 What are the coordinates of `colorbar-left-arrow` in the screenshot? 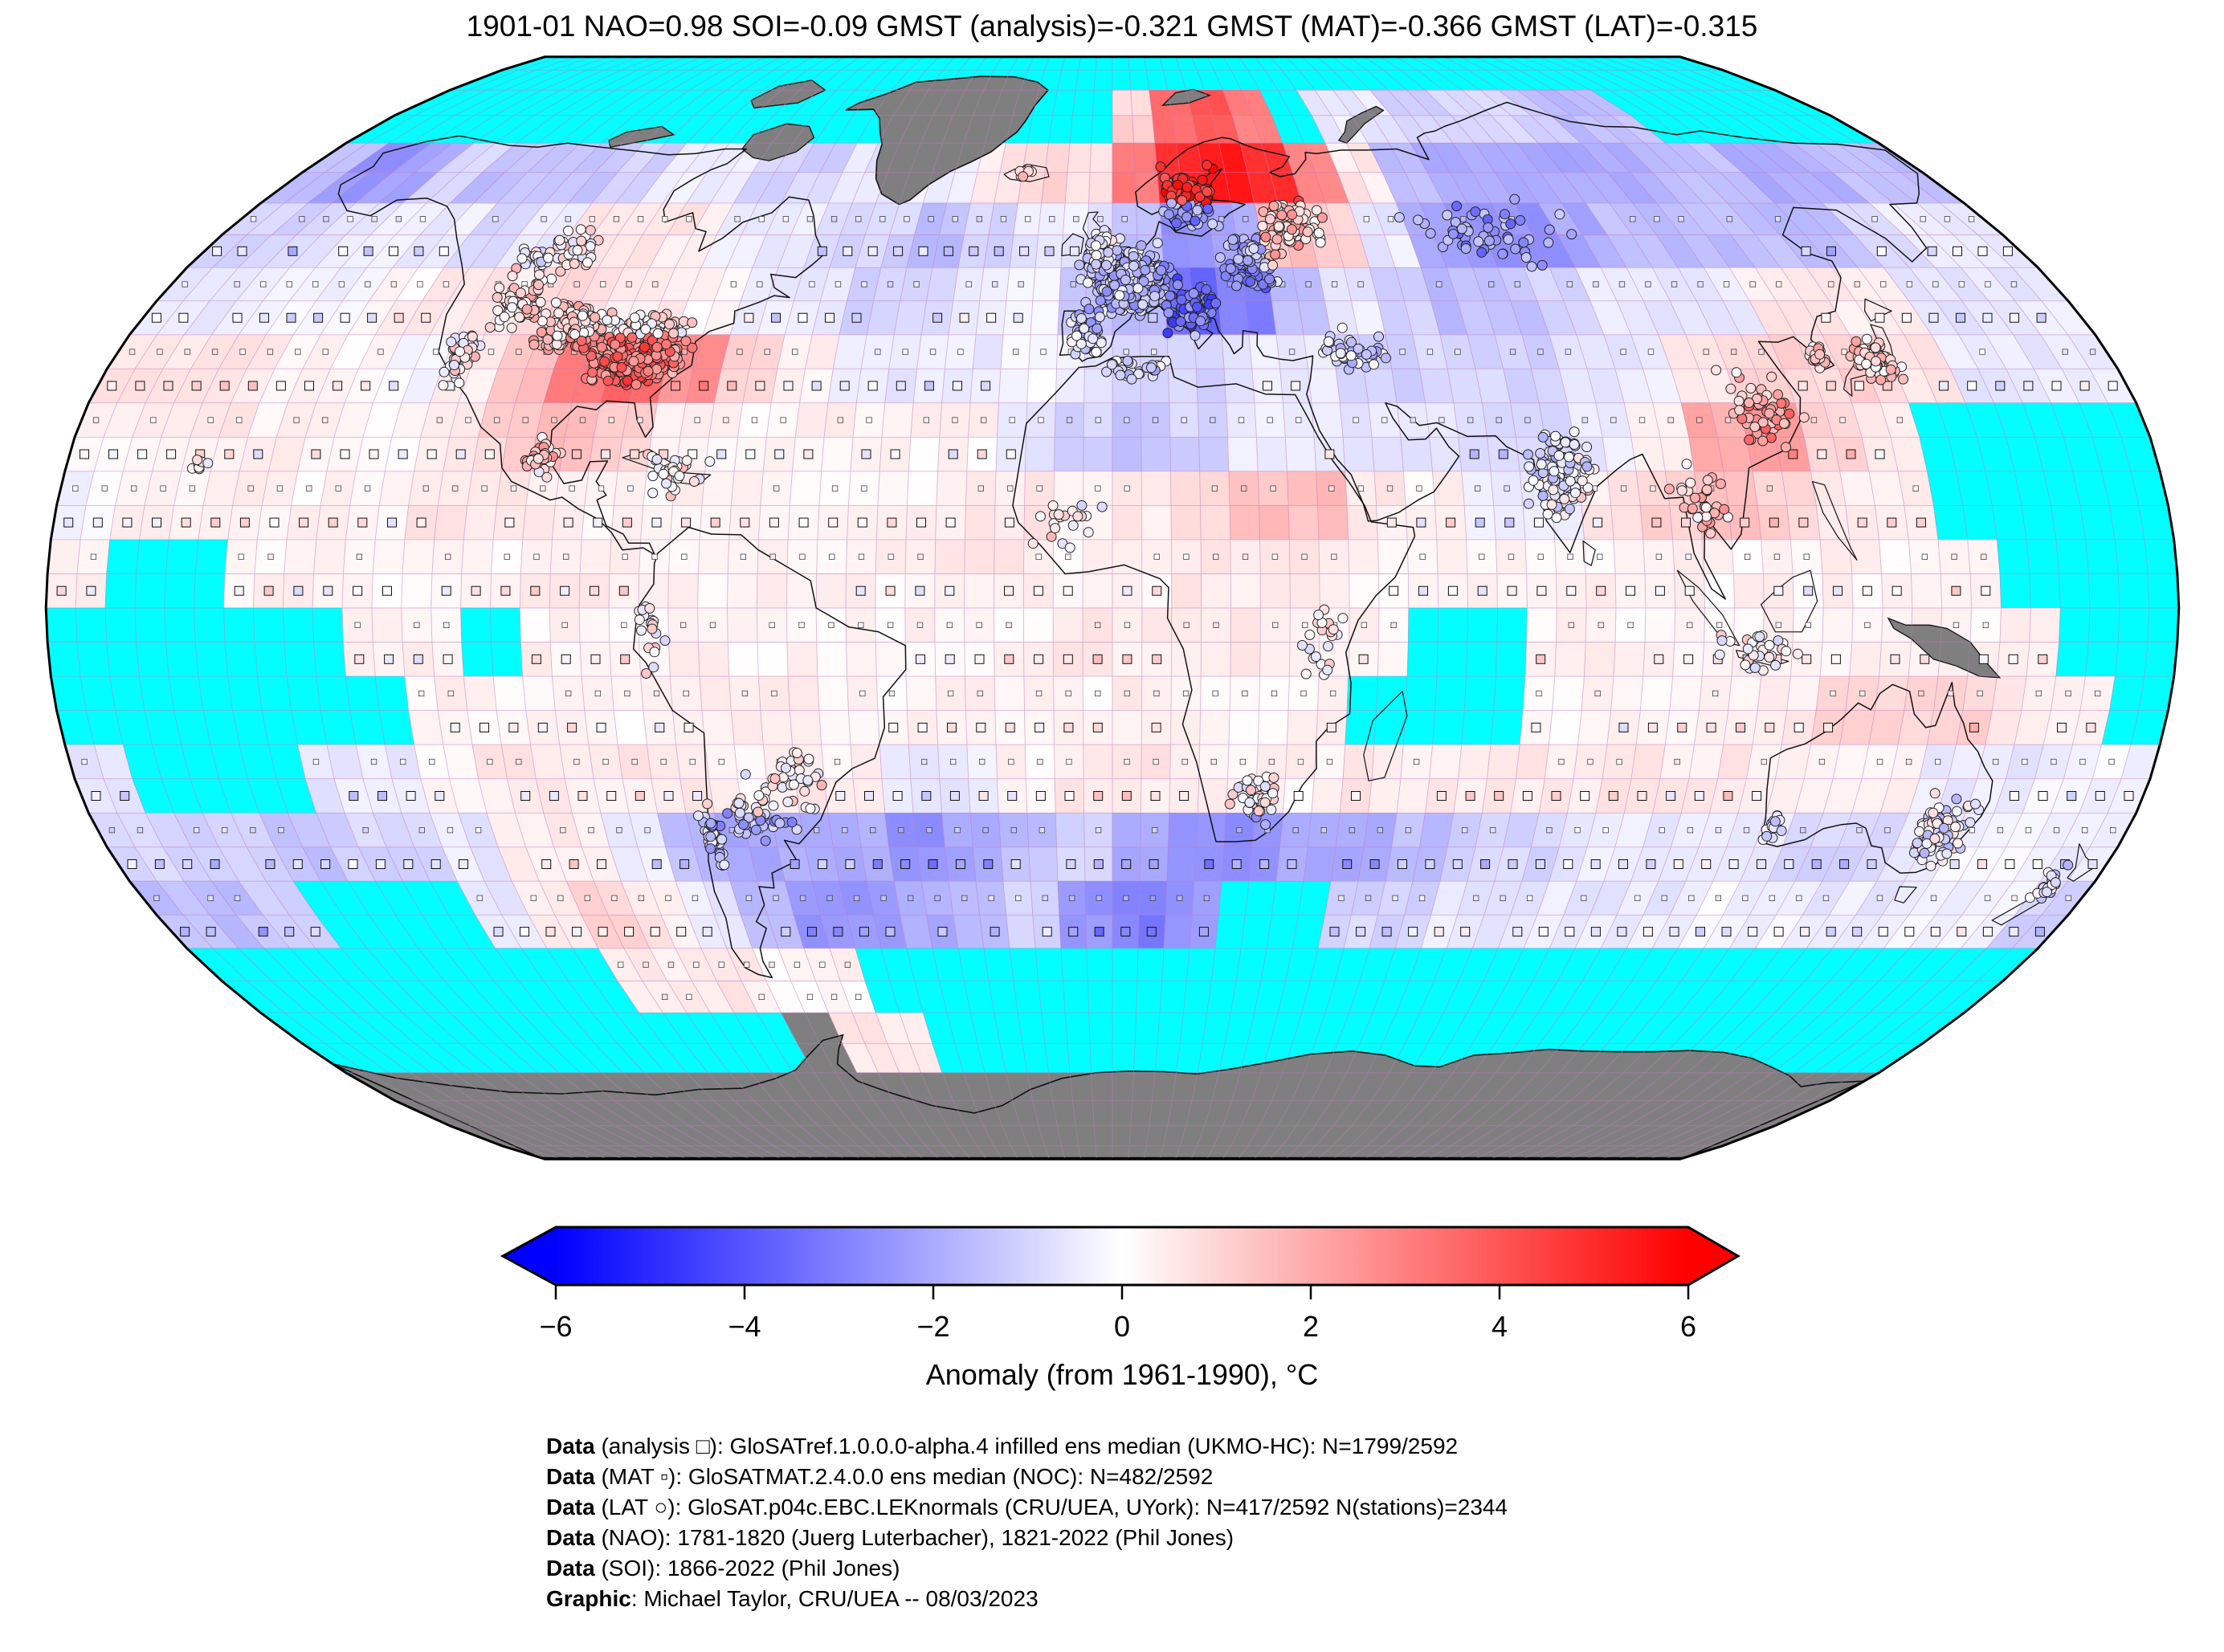 It's located at (529, 1256).